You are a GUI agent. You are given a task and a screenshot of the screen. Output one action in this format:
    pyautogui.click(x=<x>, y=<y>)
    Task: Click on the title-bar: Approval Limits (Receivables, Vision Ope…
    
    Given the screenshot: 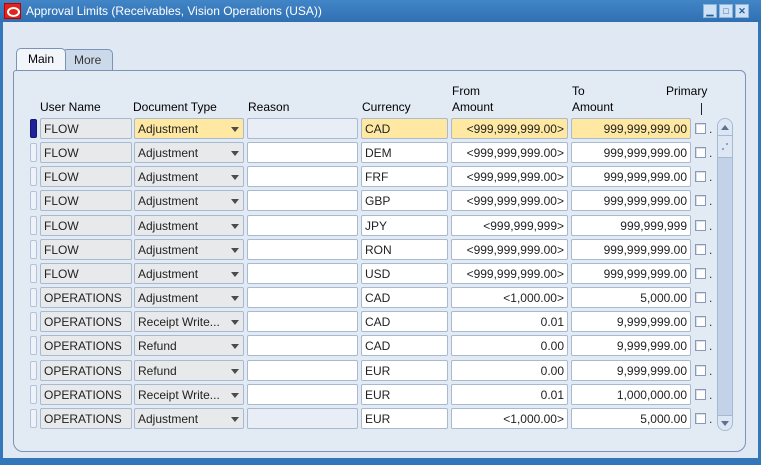 What is the action you would take?
    pyautogui.click(x=380, y=11)
    